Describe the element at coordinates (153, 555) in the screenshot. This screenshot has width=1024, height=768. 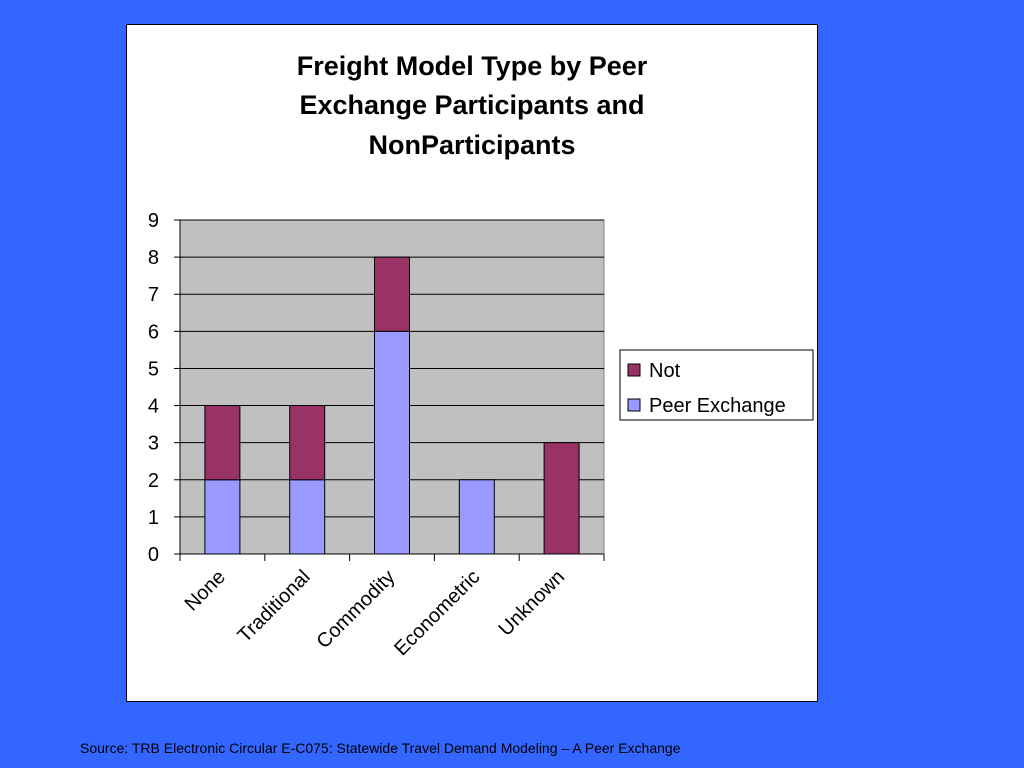
I see `y-tick-label: 0` at that location.